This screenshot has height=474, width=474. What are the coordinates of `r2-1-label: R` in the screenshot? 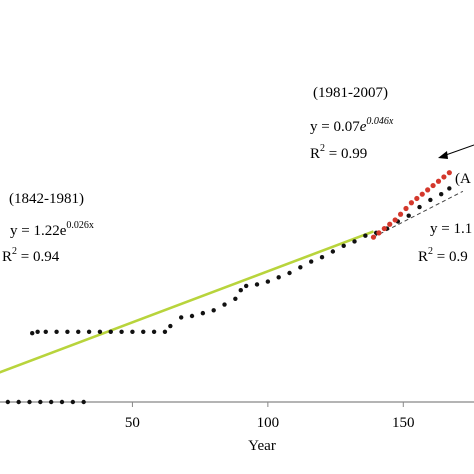 It's located at (7, 257).